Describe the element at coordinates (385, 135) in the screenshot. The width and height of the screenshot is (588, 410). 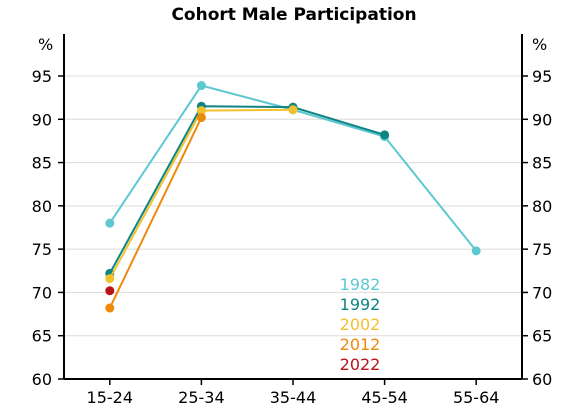
I see `data-point-1992` at that location.